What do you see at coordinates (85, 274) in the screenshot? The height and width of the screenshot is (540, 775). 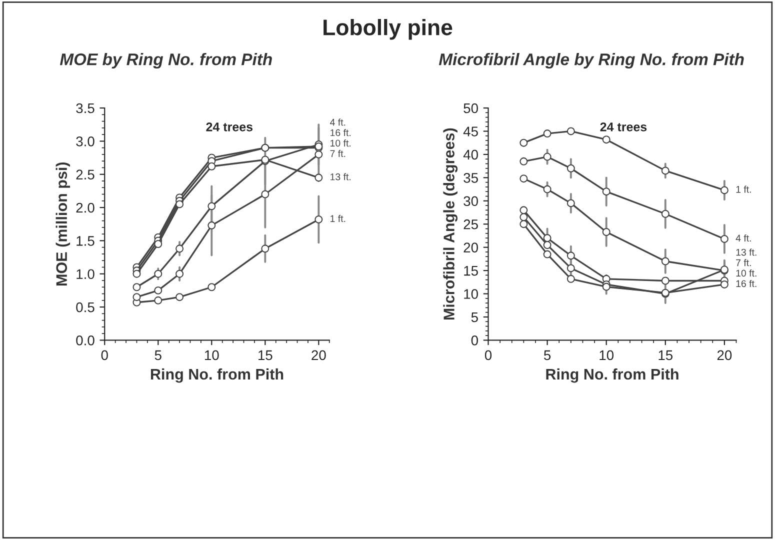 I see `y-tick-label: 1.0` at bounding box center [85, 274].